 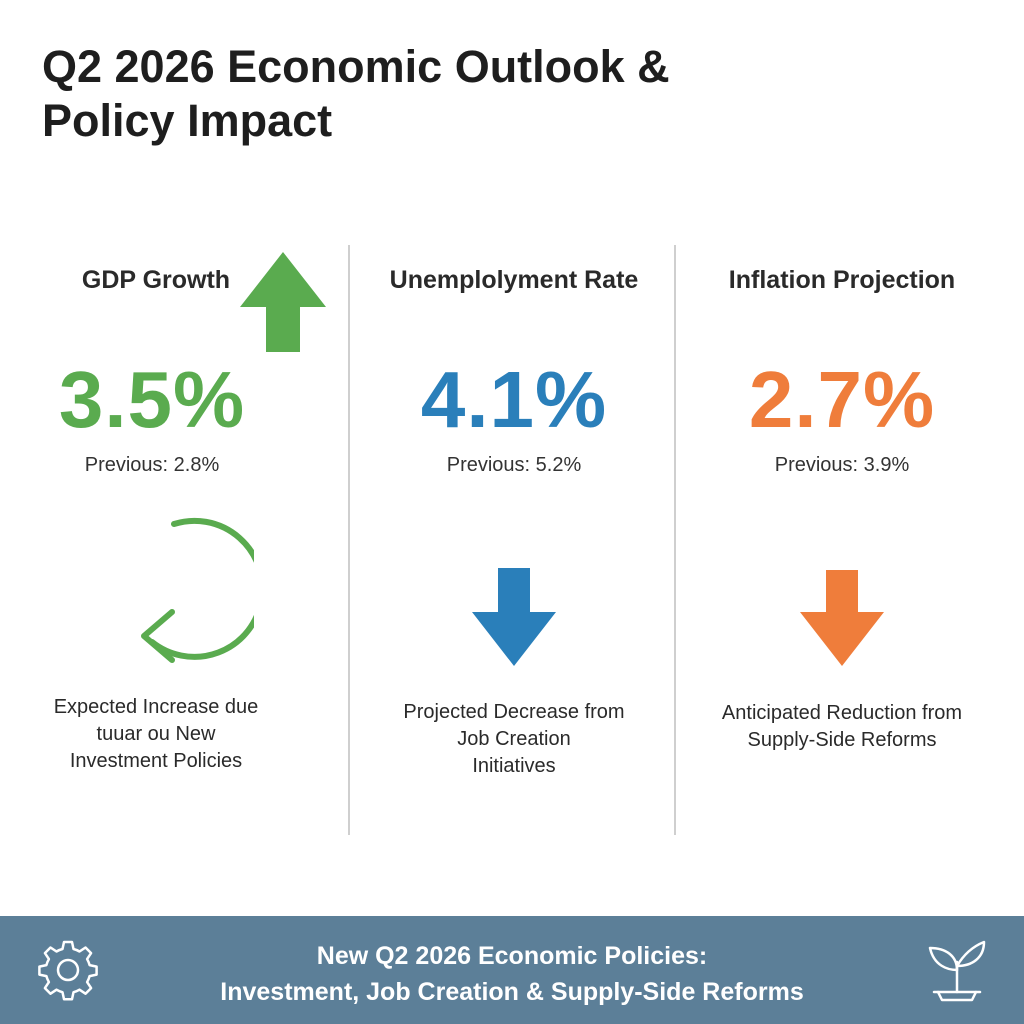 What do you see at coordinates (392, 94) in the screenshot?
I see `page-title: Q2 2026 Economic Outlook & Policy Impact` at bounding box center [392, 94].